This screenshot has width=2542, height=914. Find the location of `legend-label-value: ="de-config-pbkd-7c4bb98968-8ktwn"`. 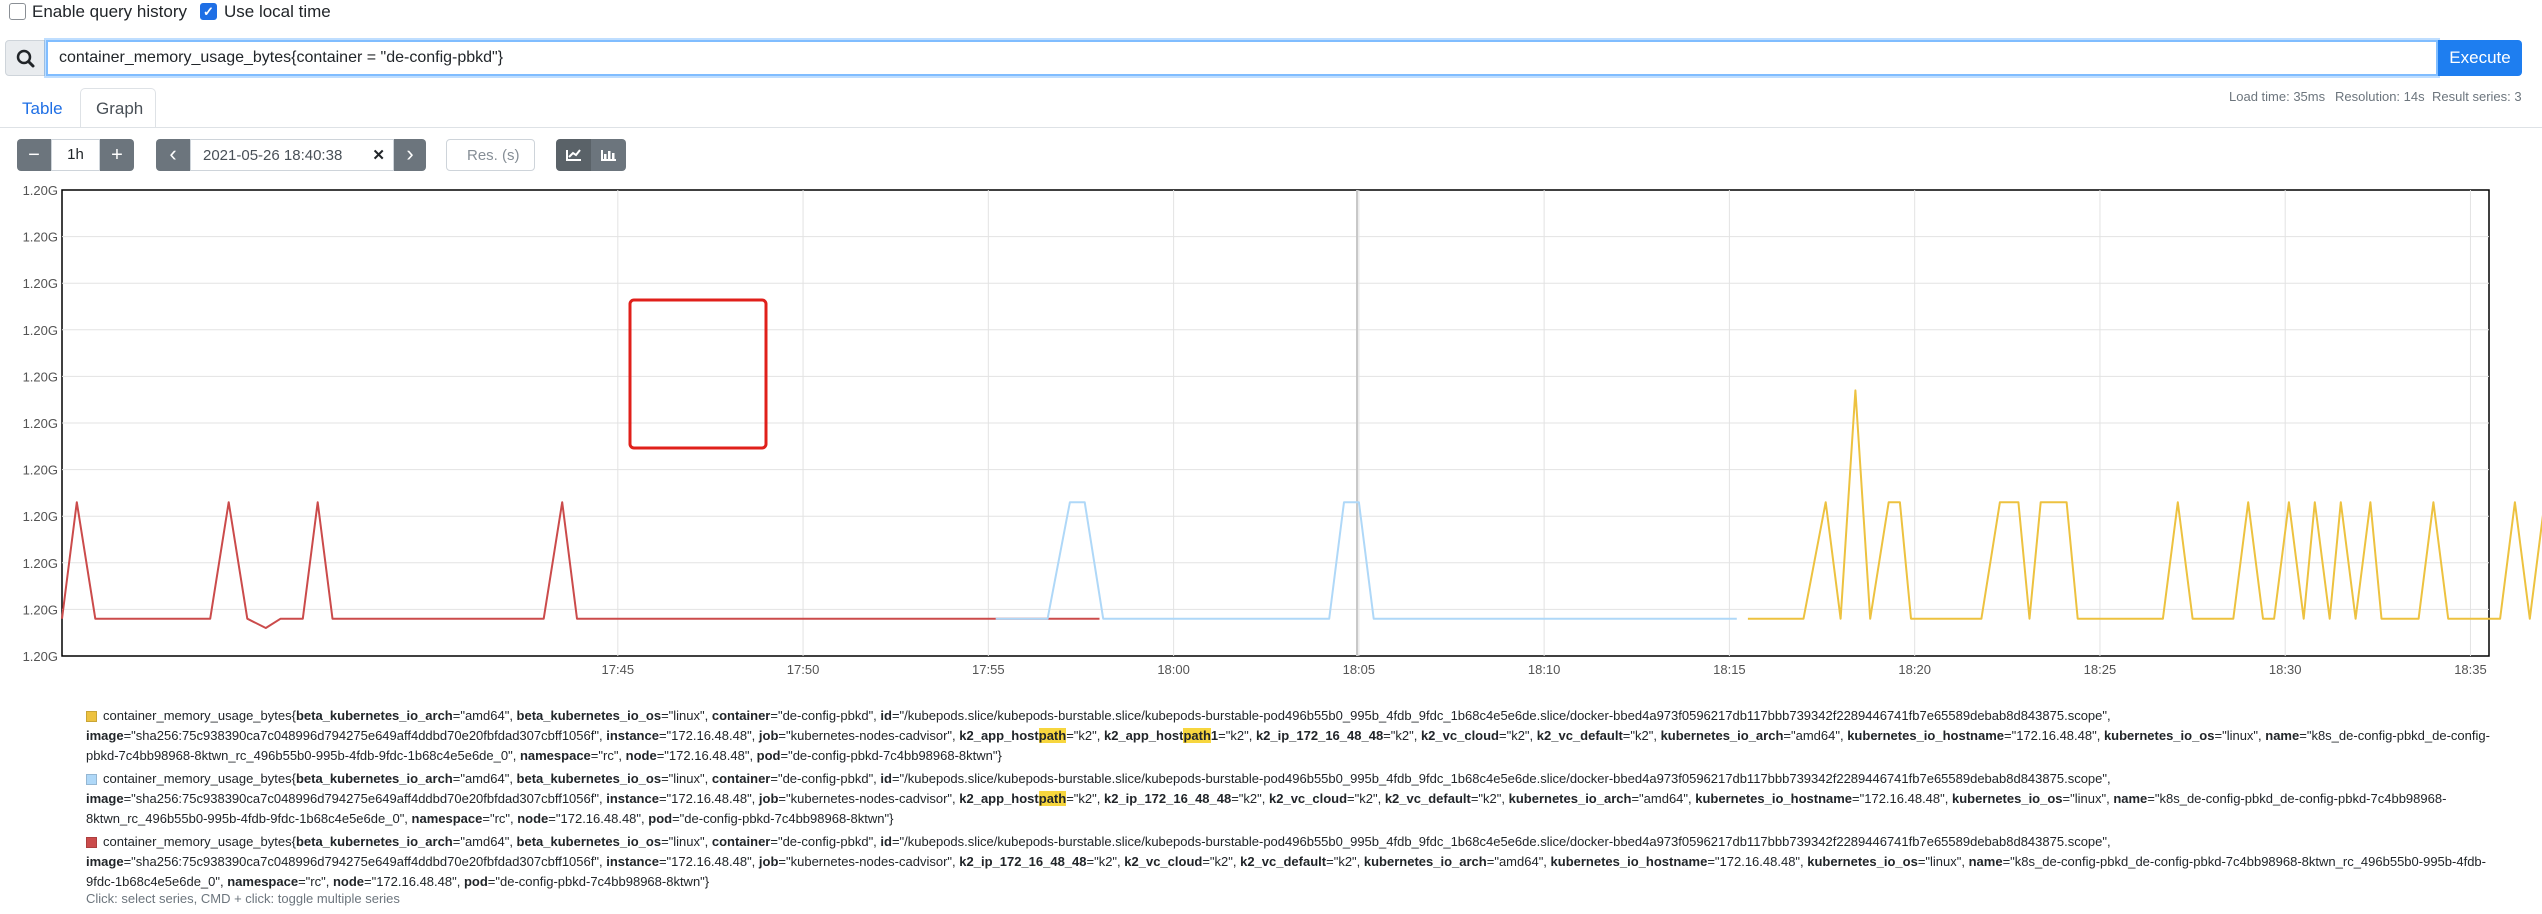

legend-label-value: ="de-config-pbkd-7c4bb98968-8ktwn" is located at coordinates (781, 818).